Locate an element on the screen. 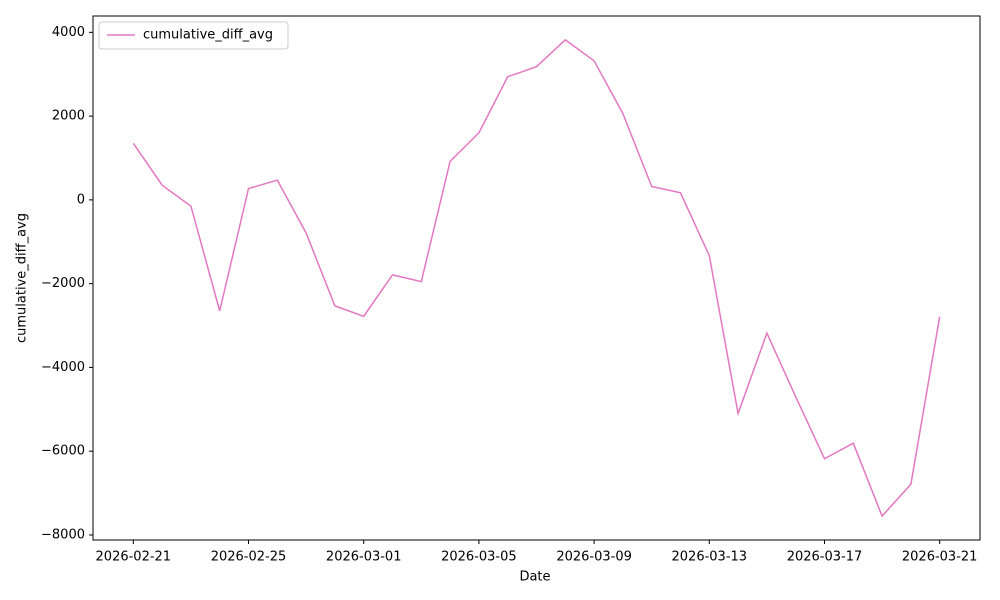 The image size is (1000, 600). x-tick-label: 2026-02-25 is located at coordinates (249, 557).